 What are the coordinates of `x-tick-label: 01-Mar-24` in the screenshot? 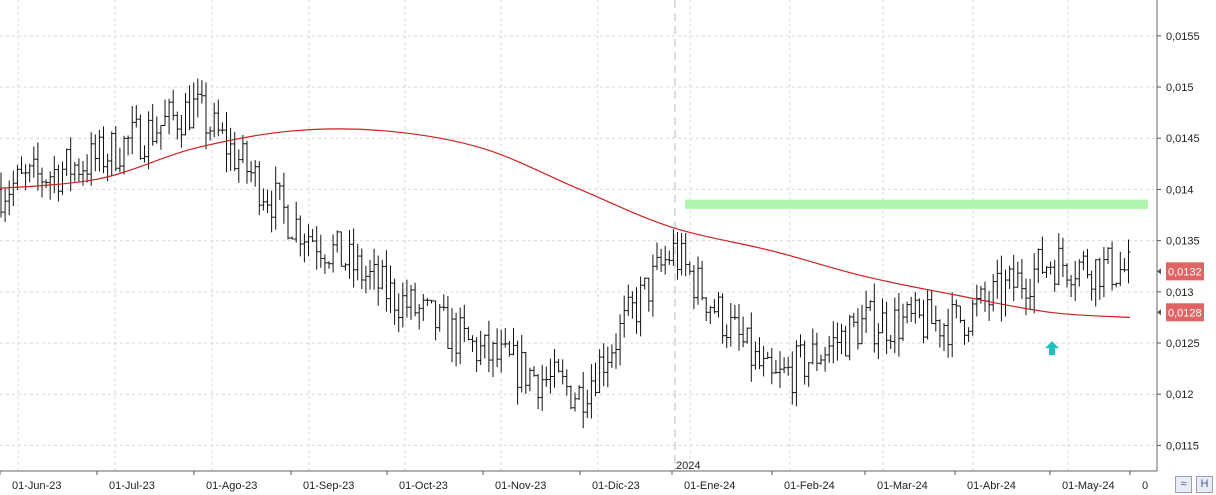 It's located at (902, 486).